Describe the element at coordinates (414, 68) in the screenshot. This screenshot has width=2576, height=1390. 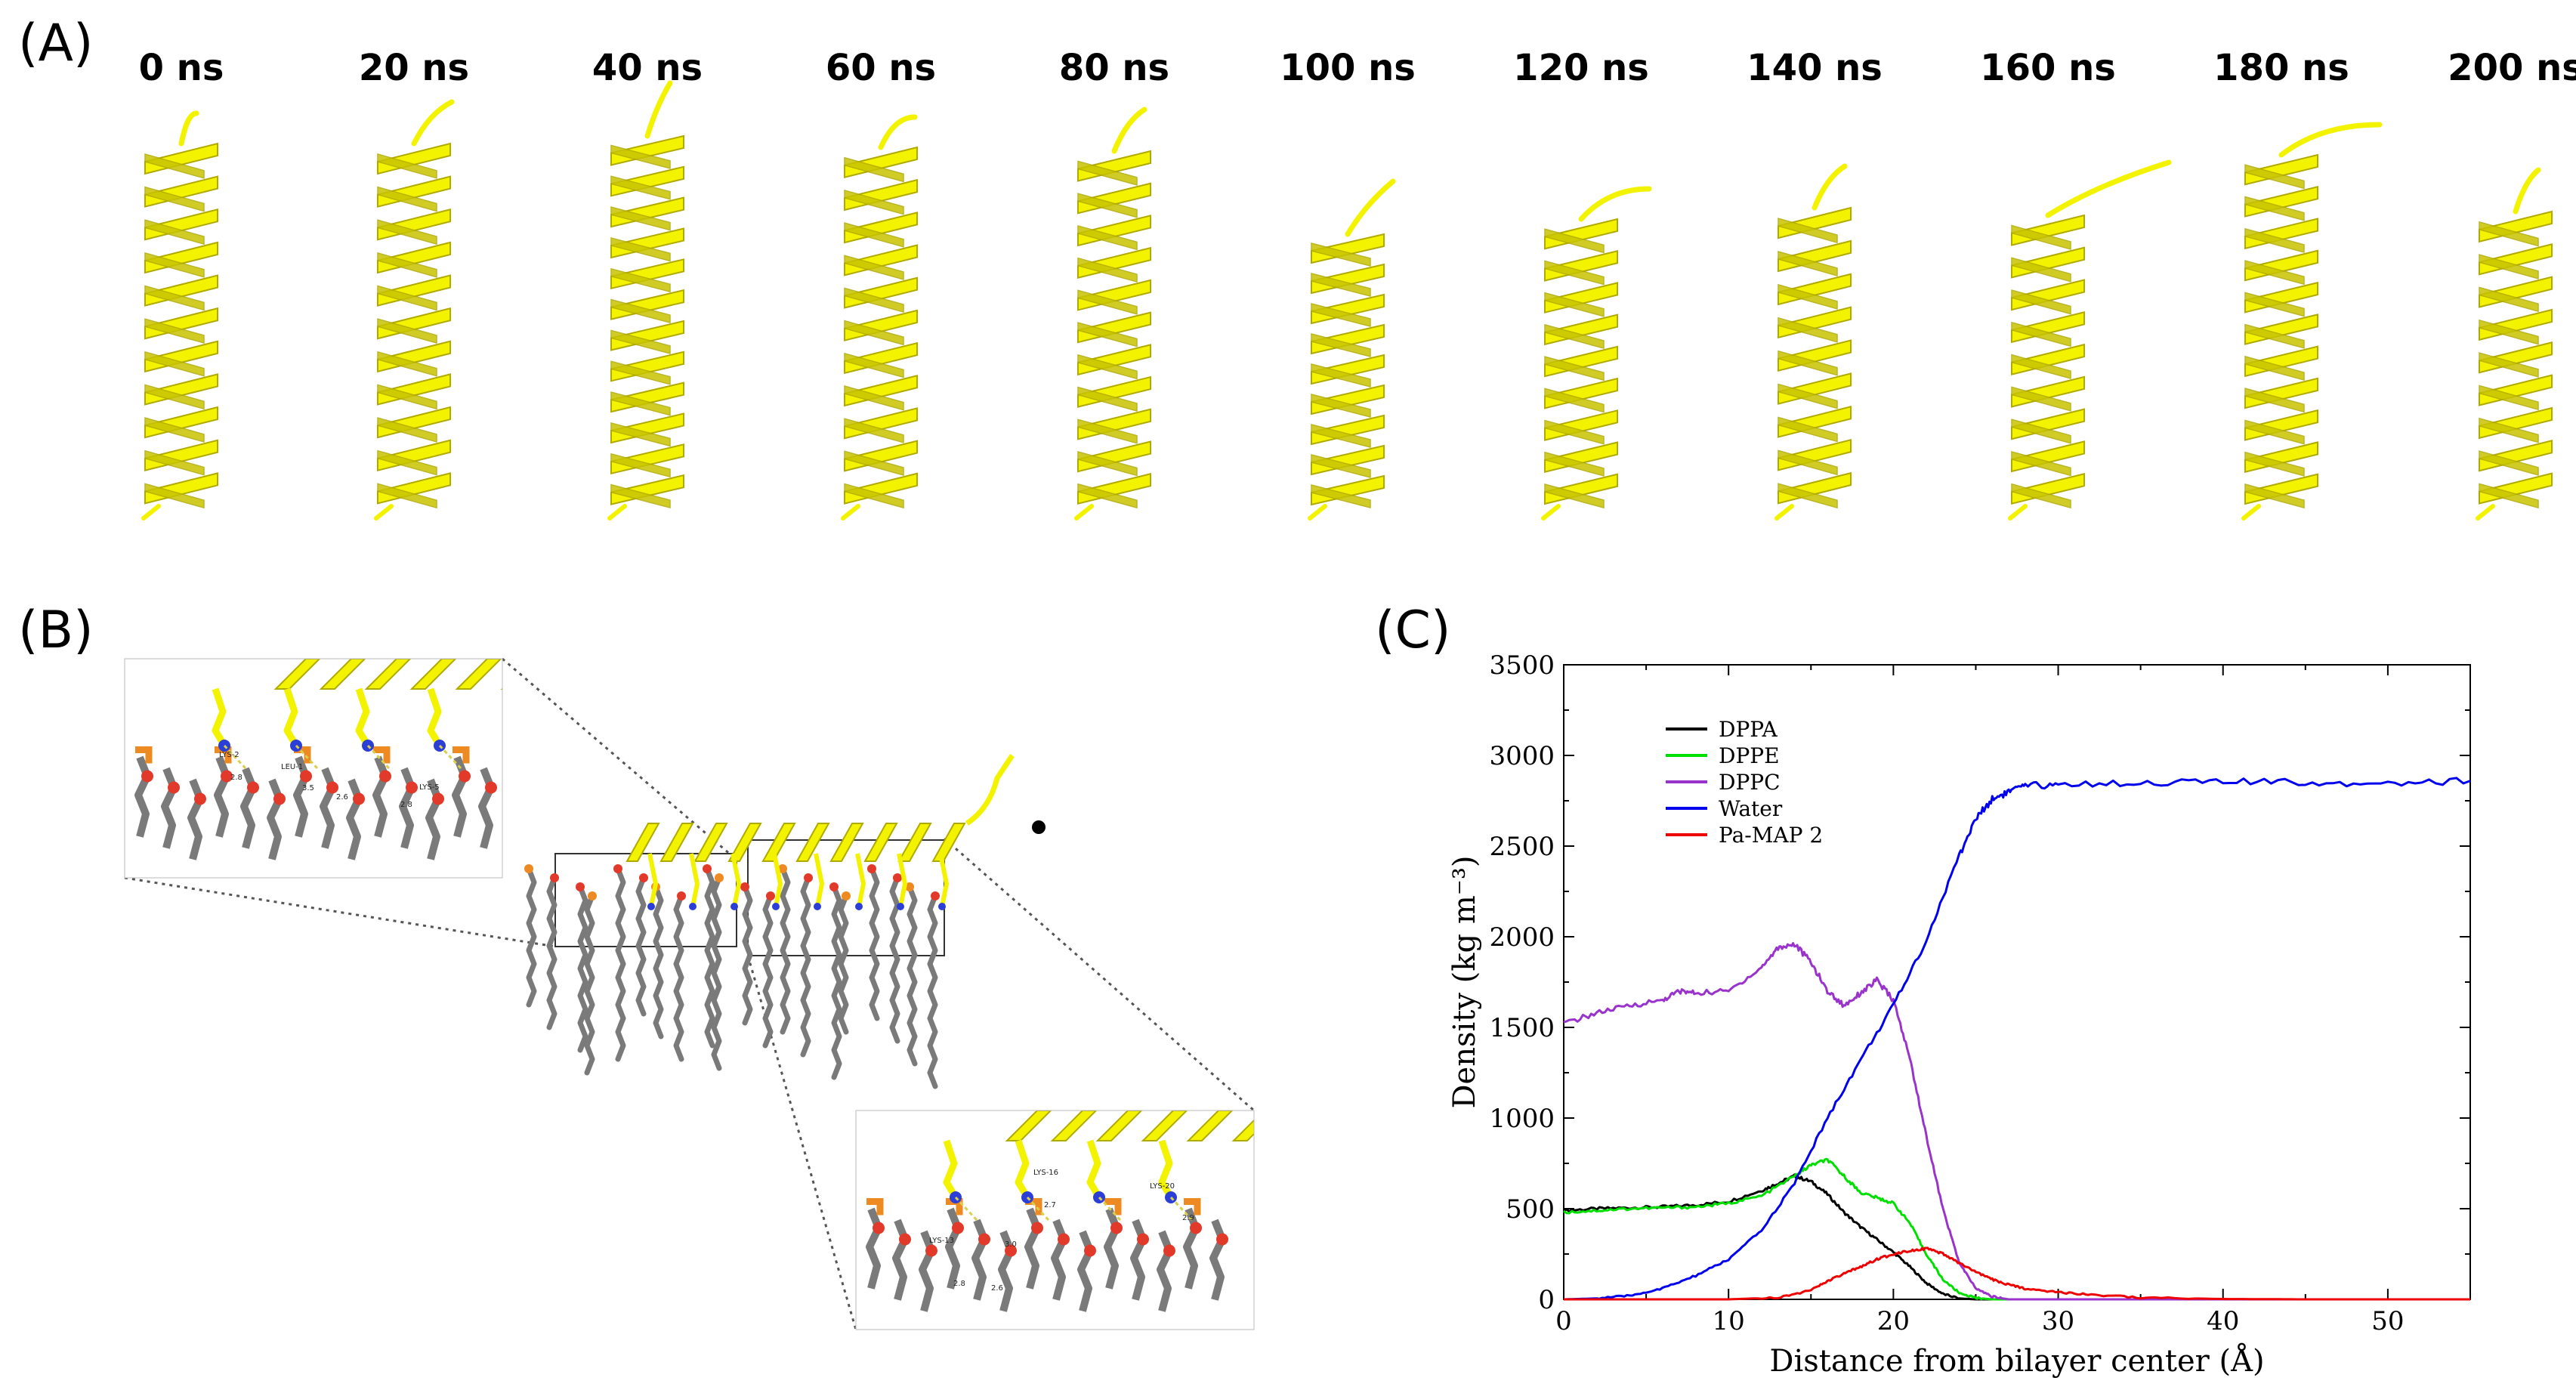
I see `snapshot-label-1: 20 ns` at that location.